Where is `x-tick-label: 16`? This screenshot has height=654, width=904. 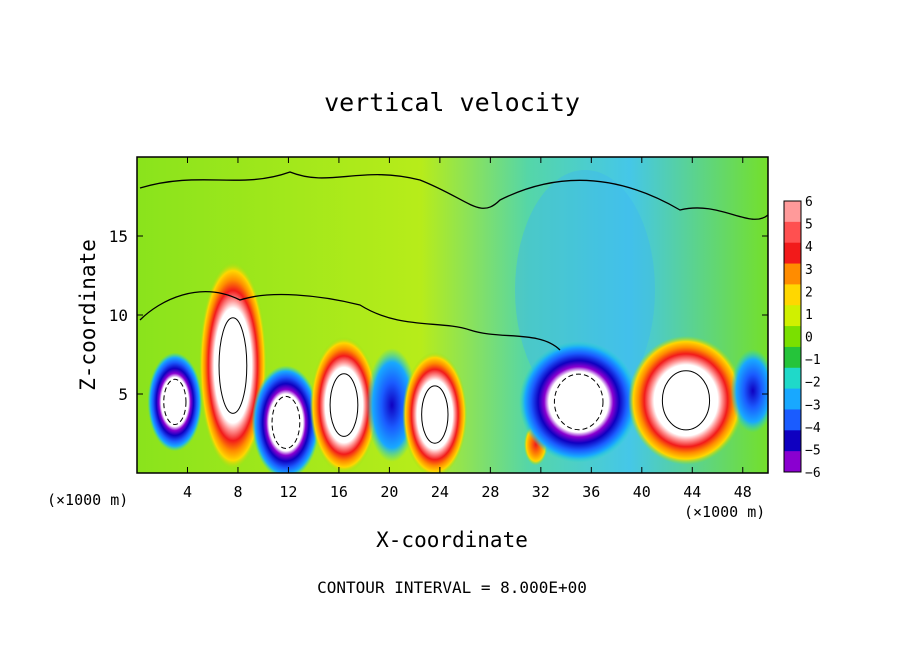 x-tick-label: 16 is located at coordinates (339, 492).